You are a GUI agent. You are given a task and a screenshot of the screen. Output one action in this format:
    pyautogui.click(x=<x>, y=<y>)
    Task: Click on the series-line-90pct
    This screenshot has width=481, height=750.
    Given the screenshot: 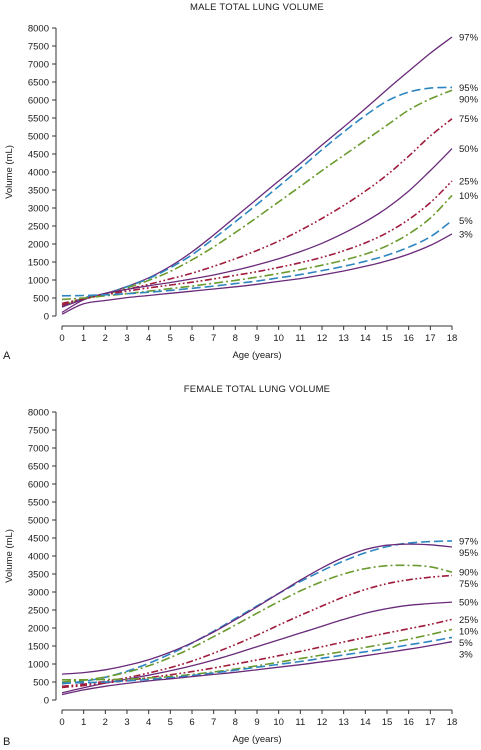 What is the action you would take?
    pyautogui.click(x=257, y=623)
    